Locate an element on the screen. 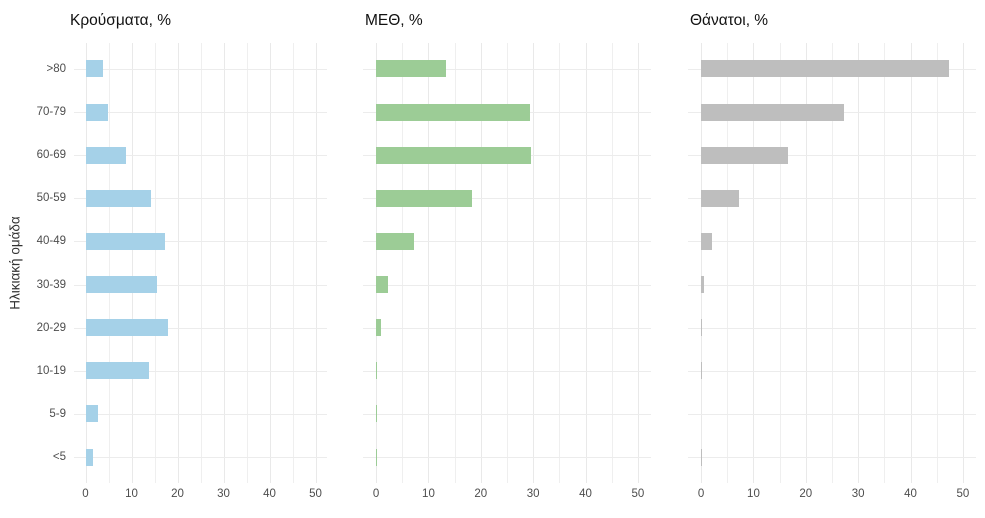  y-tick-label: <5 is located at coordinates (59, 457).